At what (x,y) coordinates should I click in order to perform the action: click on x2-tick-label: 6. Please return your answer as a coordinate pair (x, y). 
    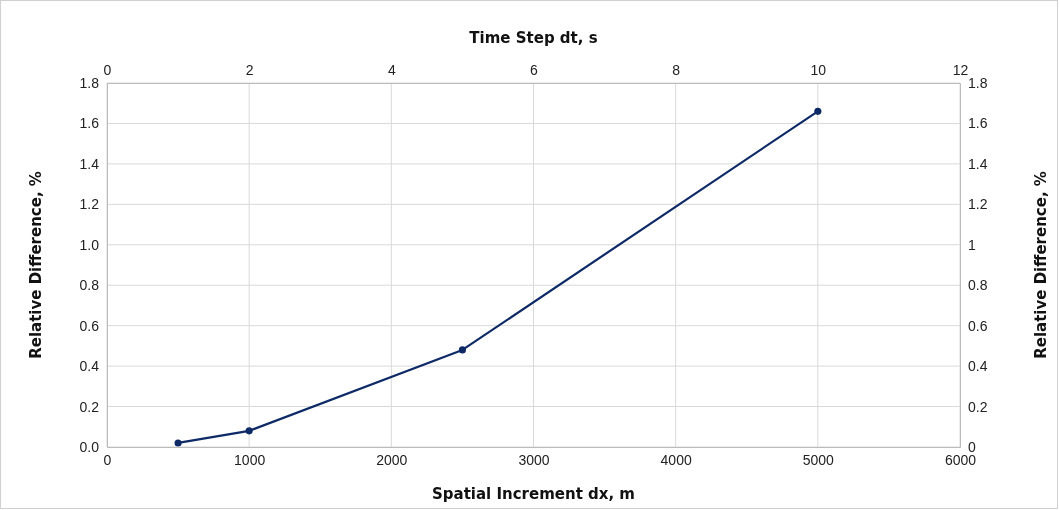
    Looking at the image, I should click on (534, 70).